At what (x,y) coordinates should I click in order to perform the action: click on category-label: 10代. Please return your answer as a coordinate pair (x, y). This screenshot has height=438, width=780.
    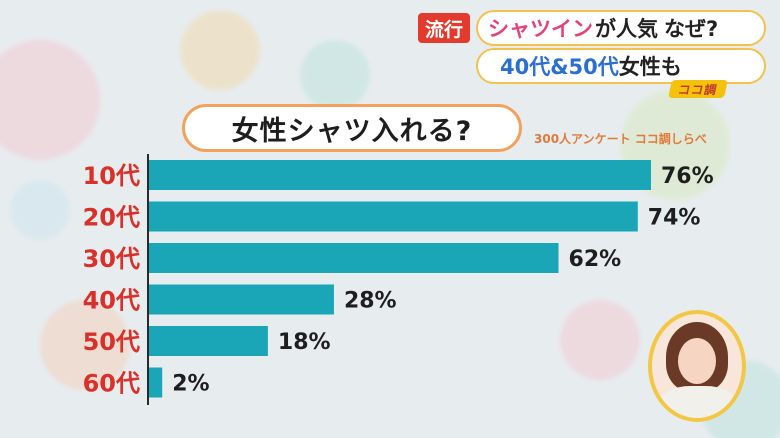
    Looking at the image, I should click on (111, 176).